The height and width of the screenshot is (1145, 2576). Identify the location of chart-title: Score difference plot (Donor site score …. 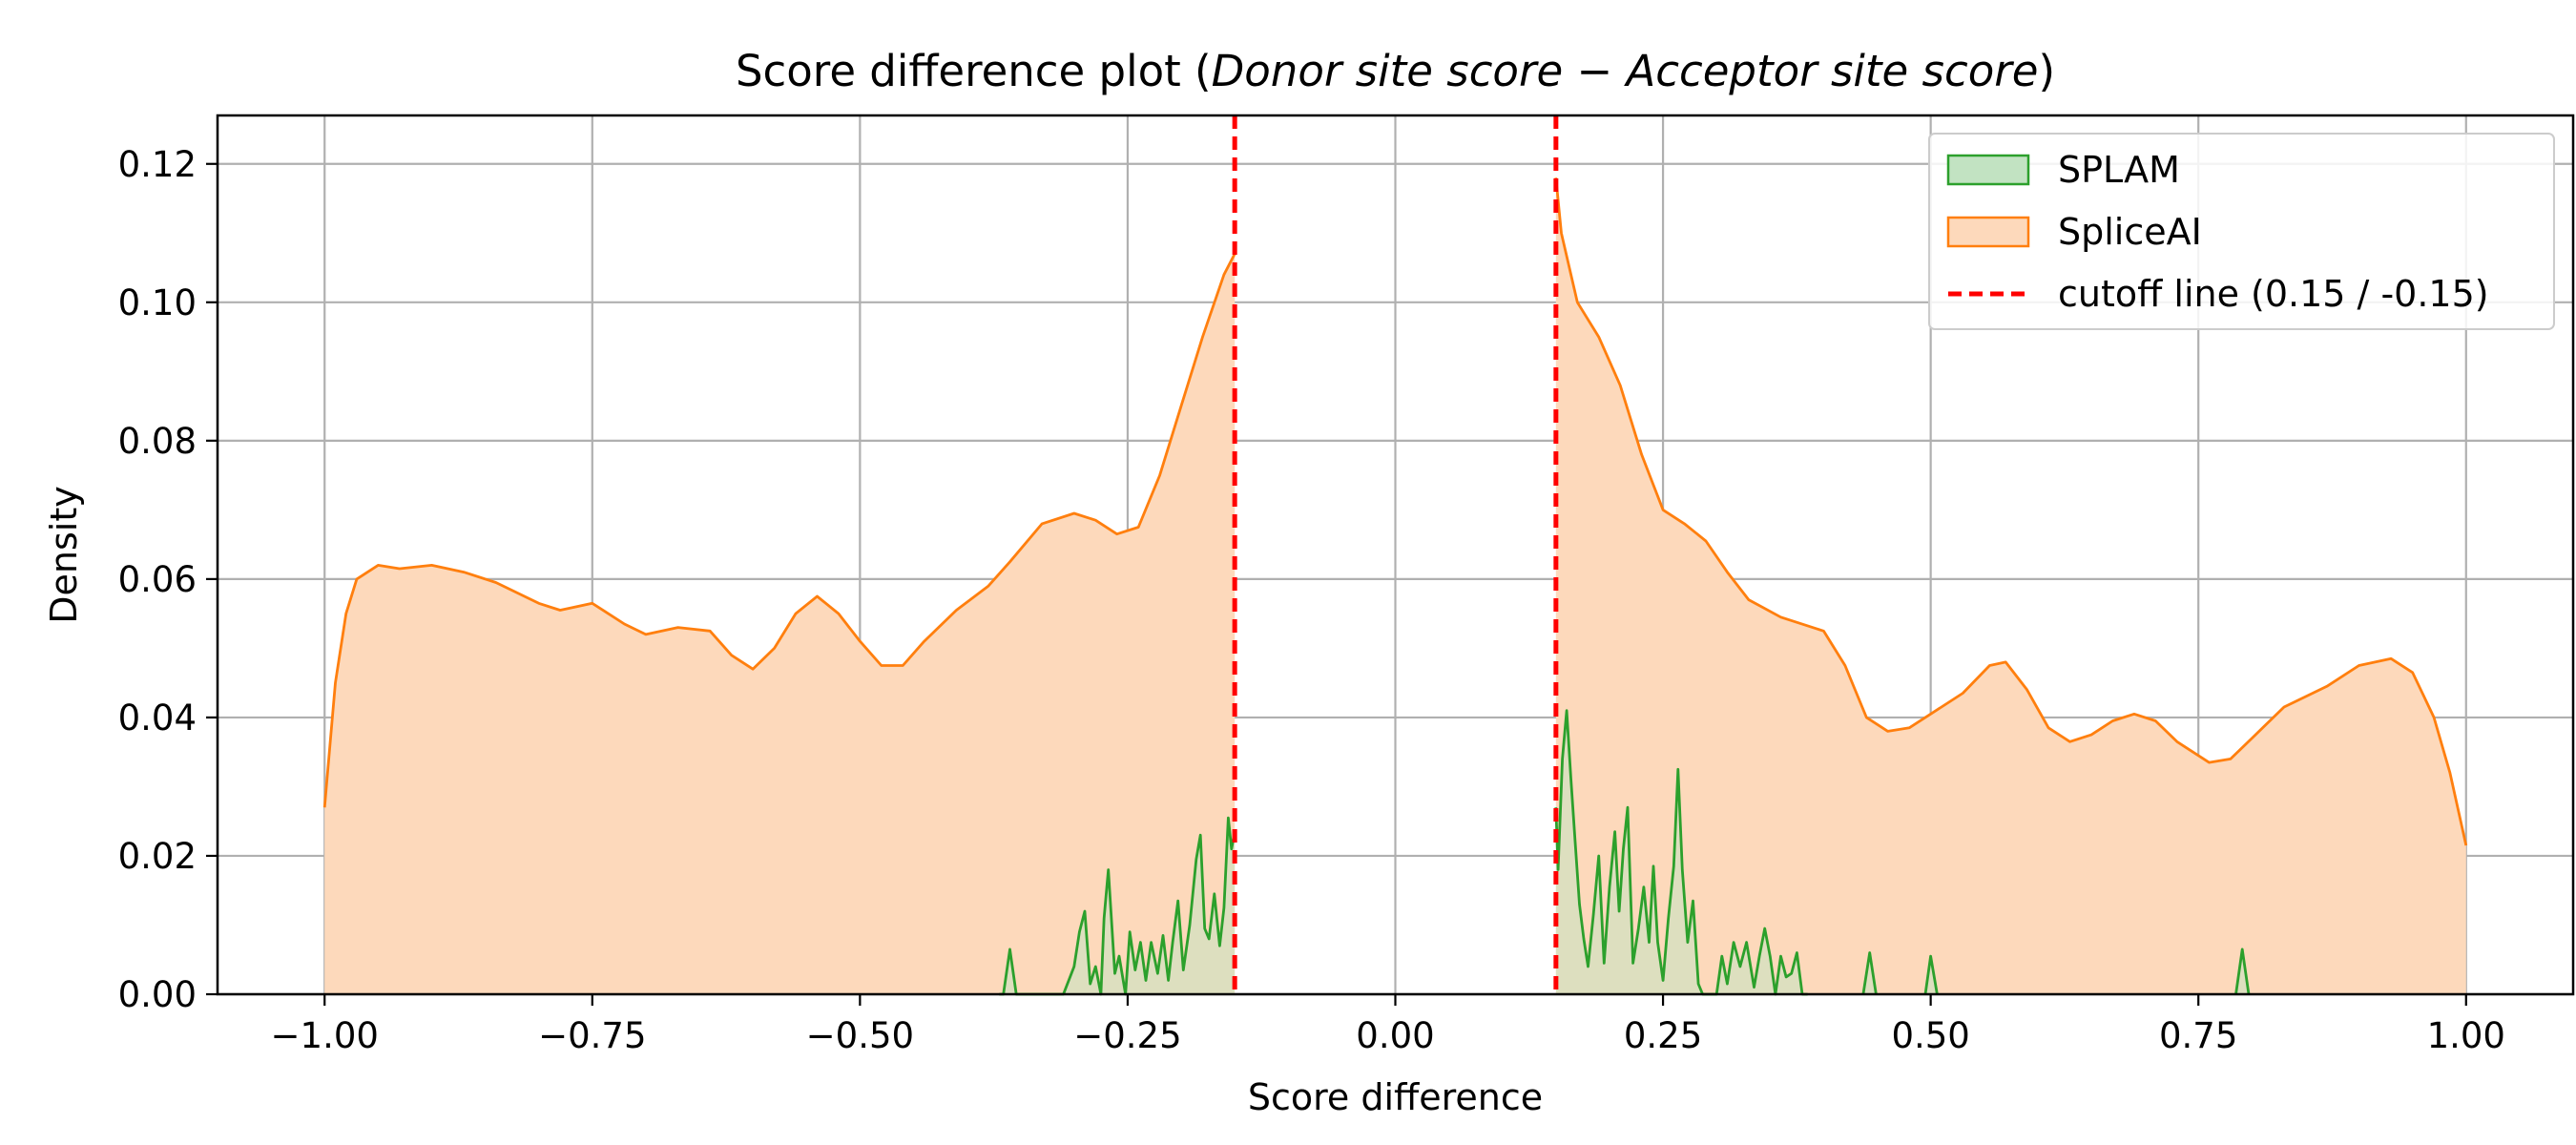
(1395, 71).